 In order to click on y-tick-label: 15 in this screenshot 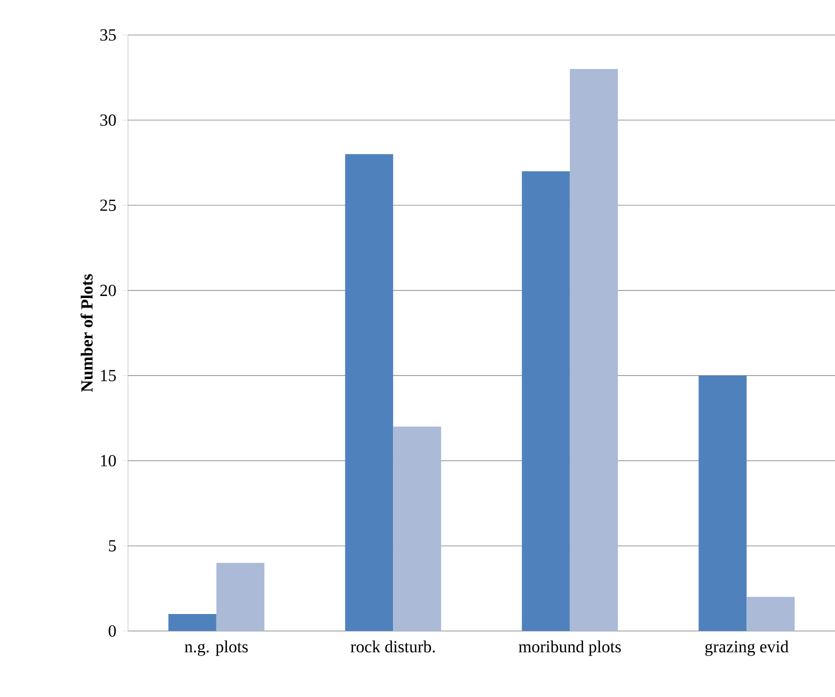, I will do `click(108, 376)`.